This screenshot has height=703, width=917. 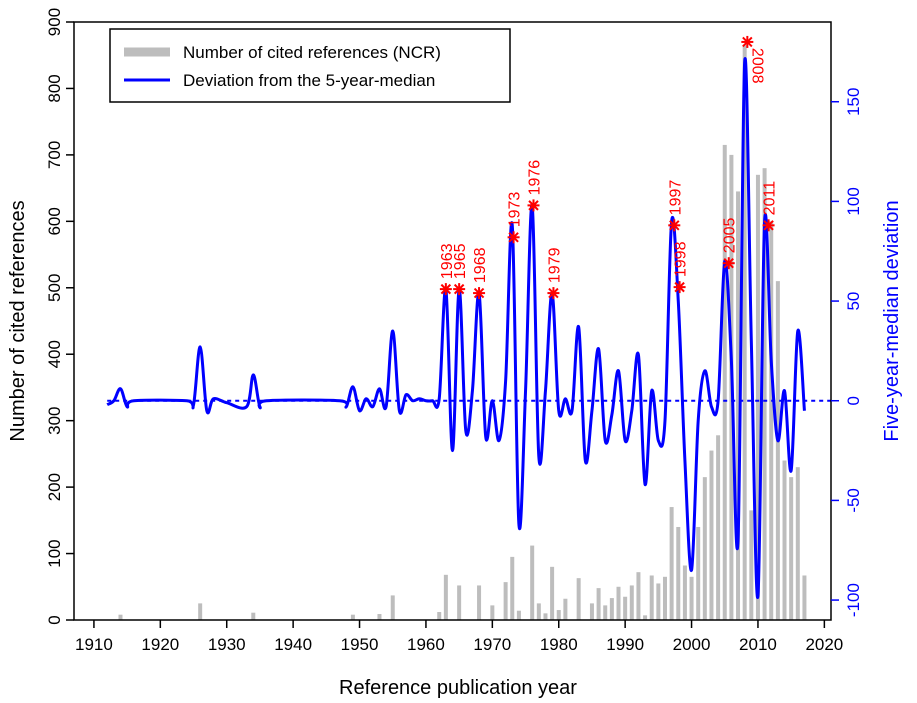 What do you see at coordinates (312, 52) in the screenshot?
I see `legend-label-ncr: Number of cited references (NCR)` at bounding box center [312, 52].